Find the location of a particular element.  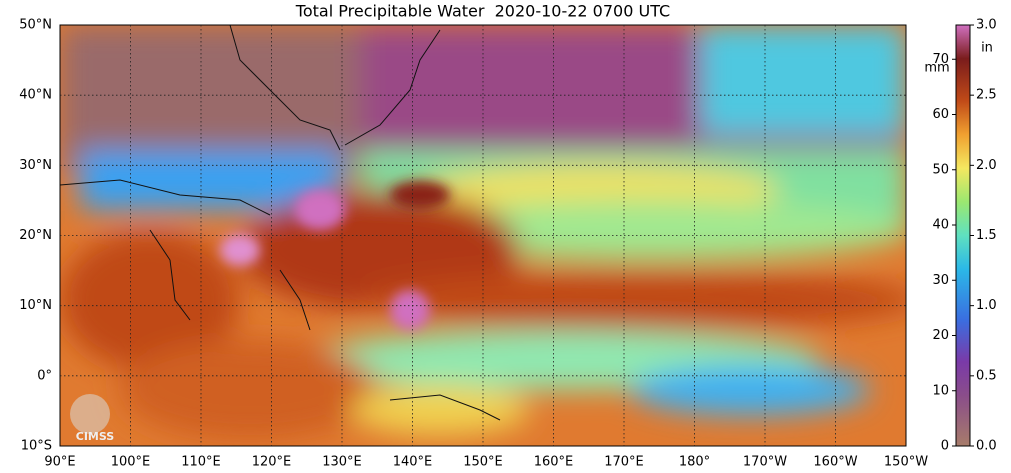

lon-label: 90°E is located at coordinates (59, 462).